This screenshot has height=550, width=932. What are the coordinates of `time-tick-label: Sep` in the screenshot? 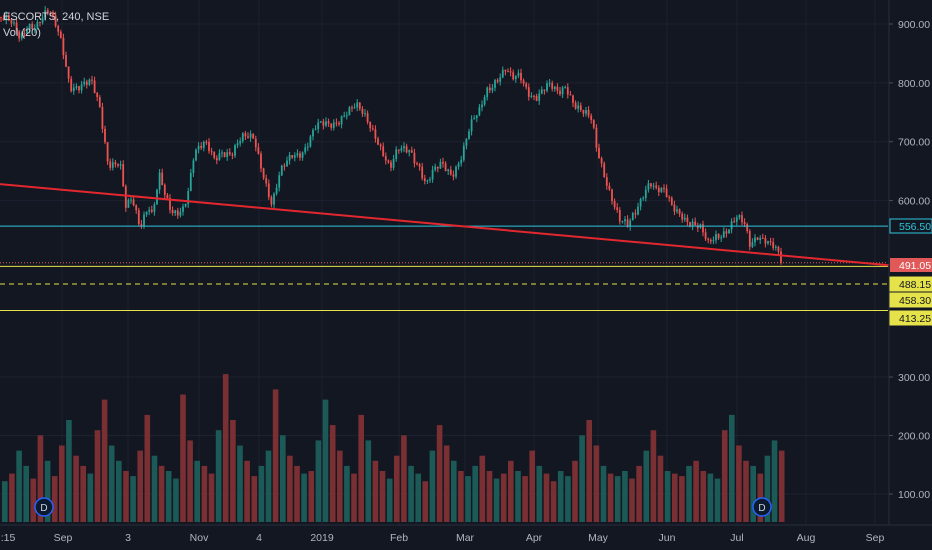 It's located at (875, 538).